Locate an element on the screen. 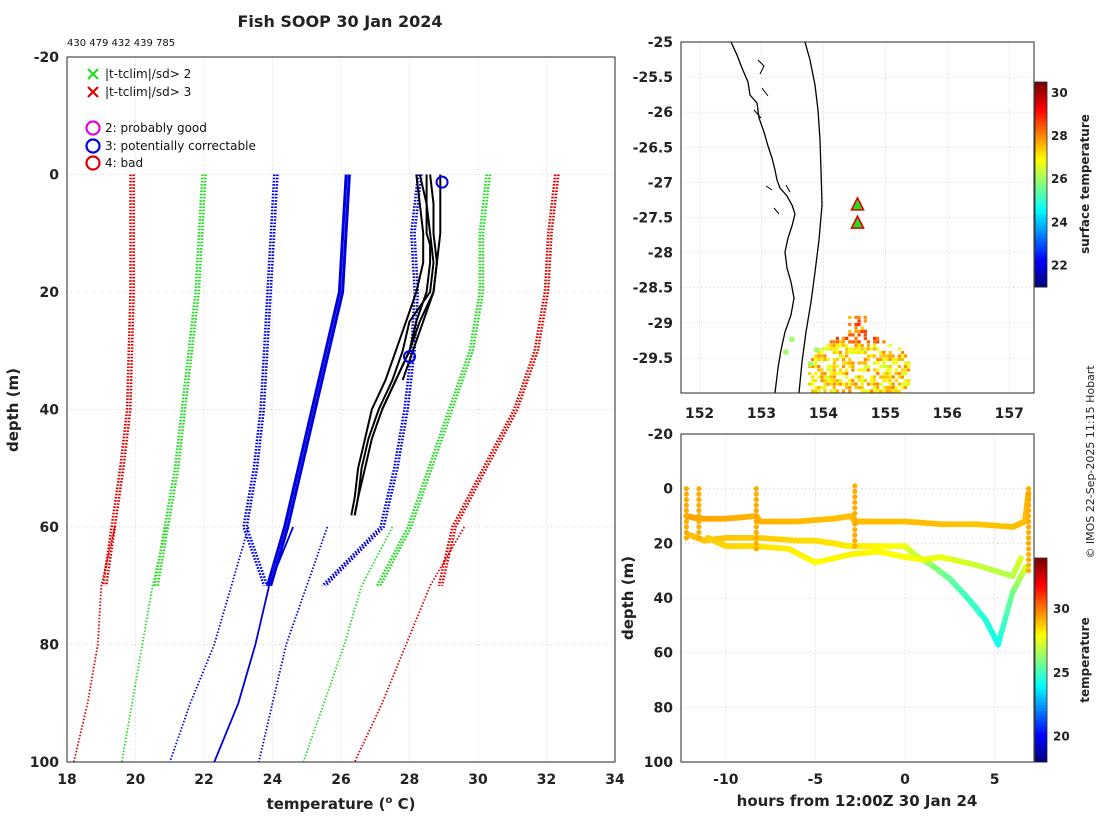 The image size is (1100, 820). map-xtick-1: 153 is located at coordinates (761, 414).